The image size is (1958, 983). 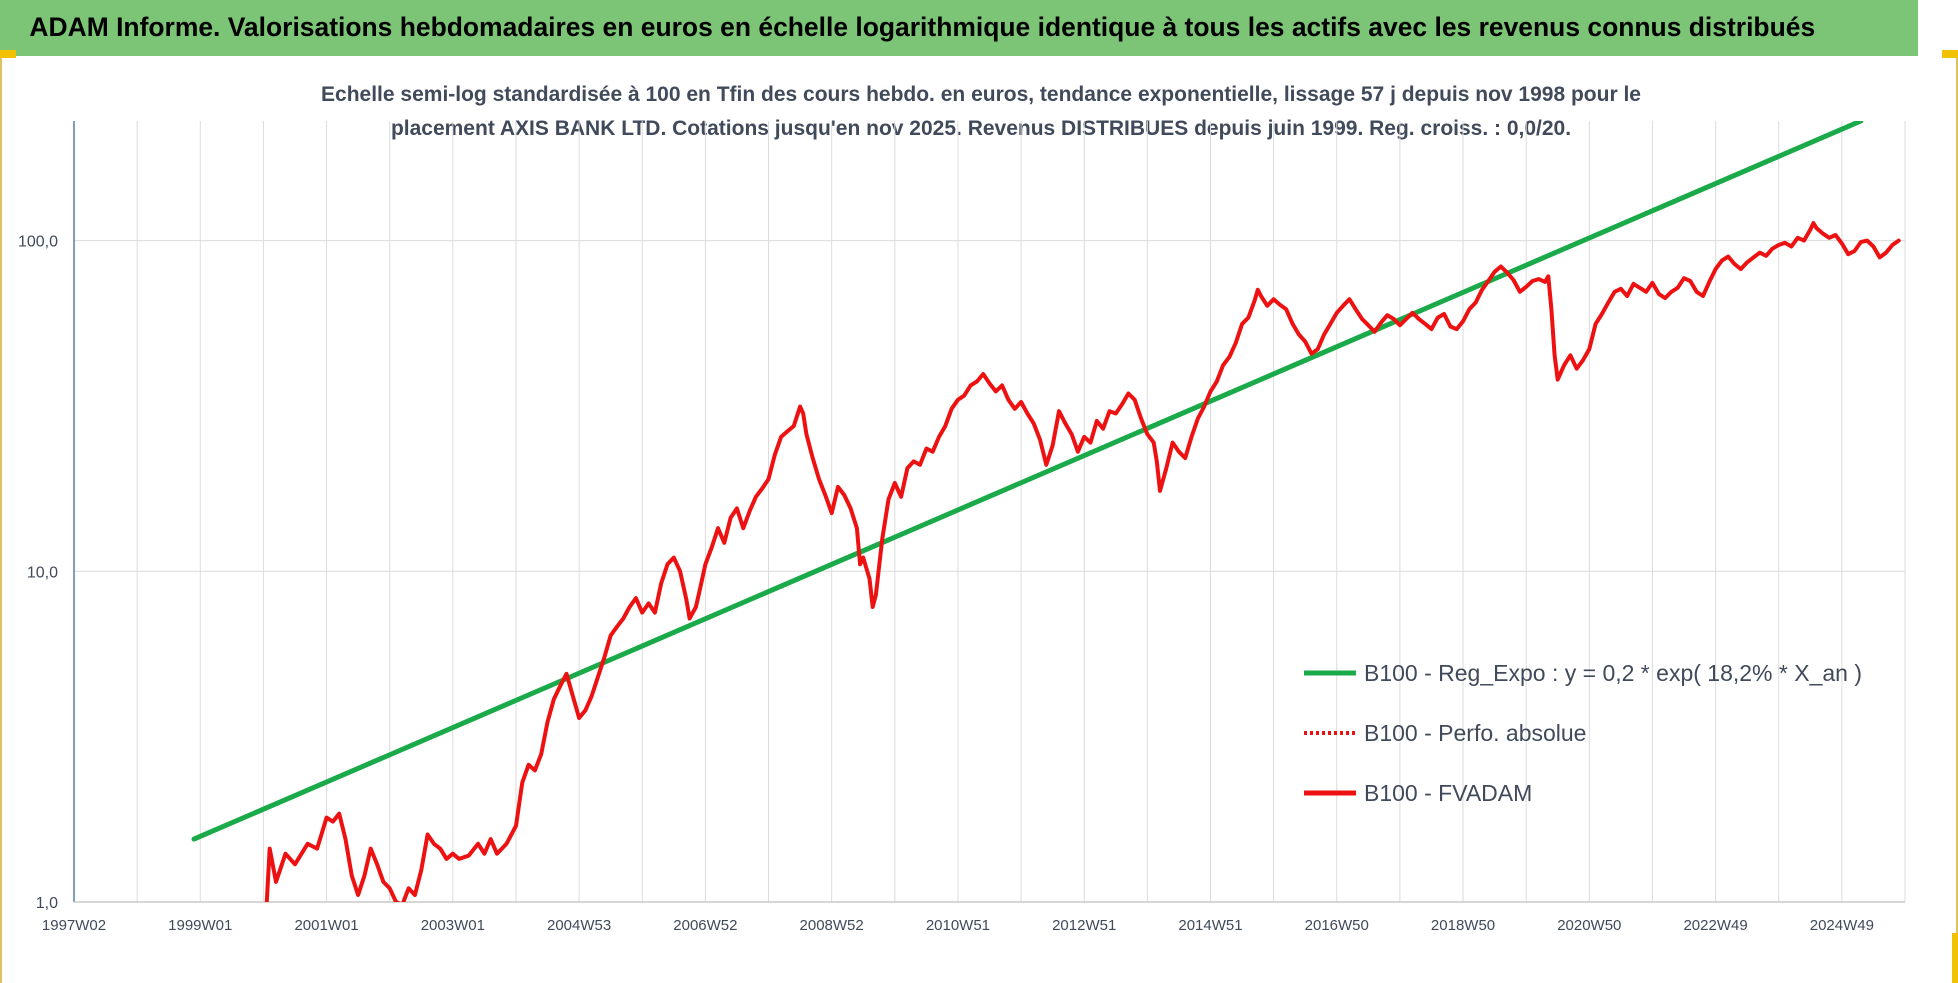 What do you see at coordinates (1337, 925) in the screenshot?
I see `x-tick-label: 2016W50` at bounding box center [1337, 925].